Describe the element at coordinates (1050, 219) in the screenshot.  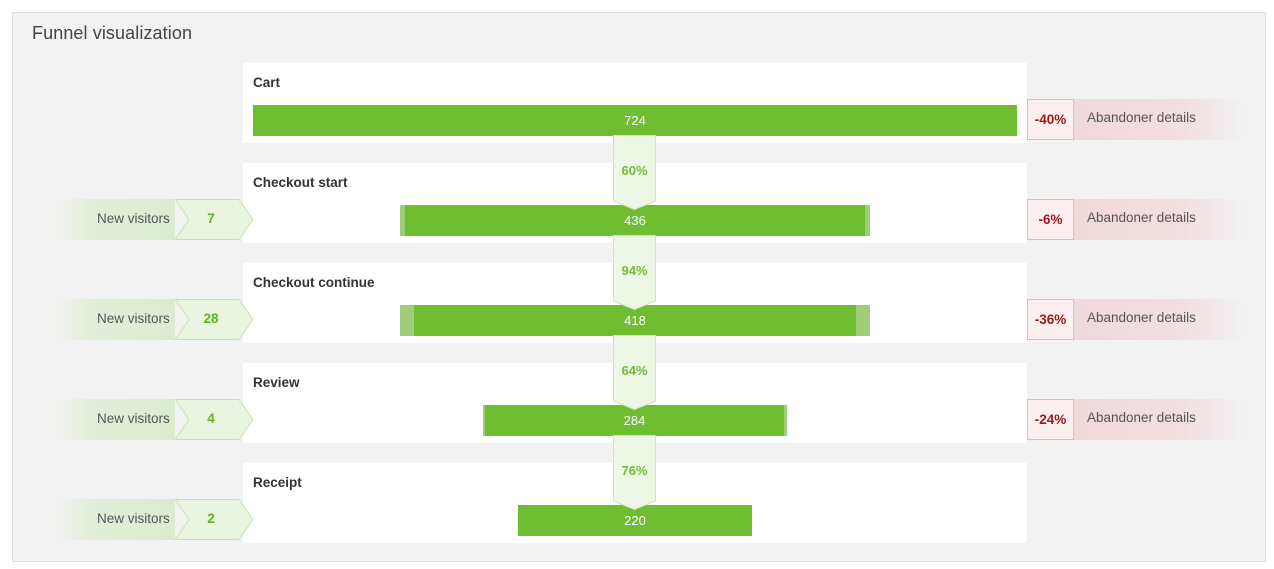
I see `abandon-rate: -6%` at that location.